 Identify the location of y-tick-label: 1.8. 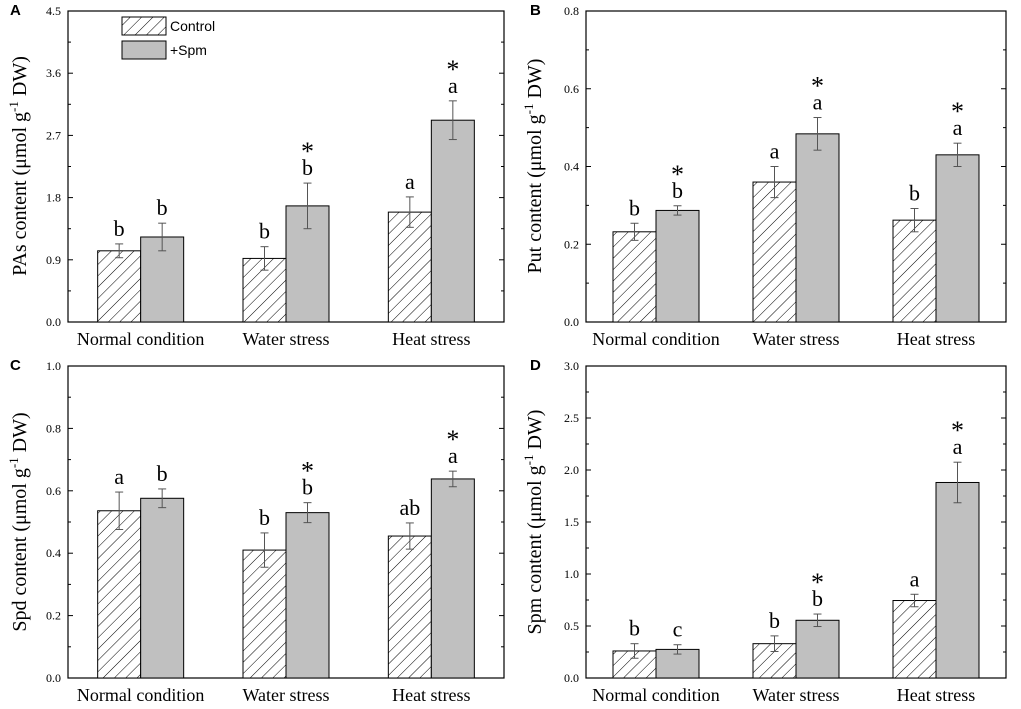
(53, 198).